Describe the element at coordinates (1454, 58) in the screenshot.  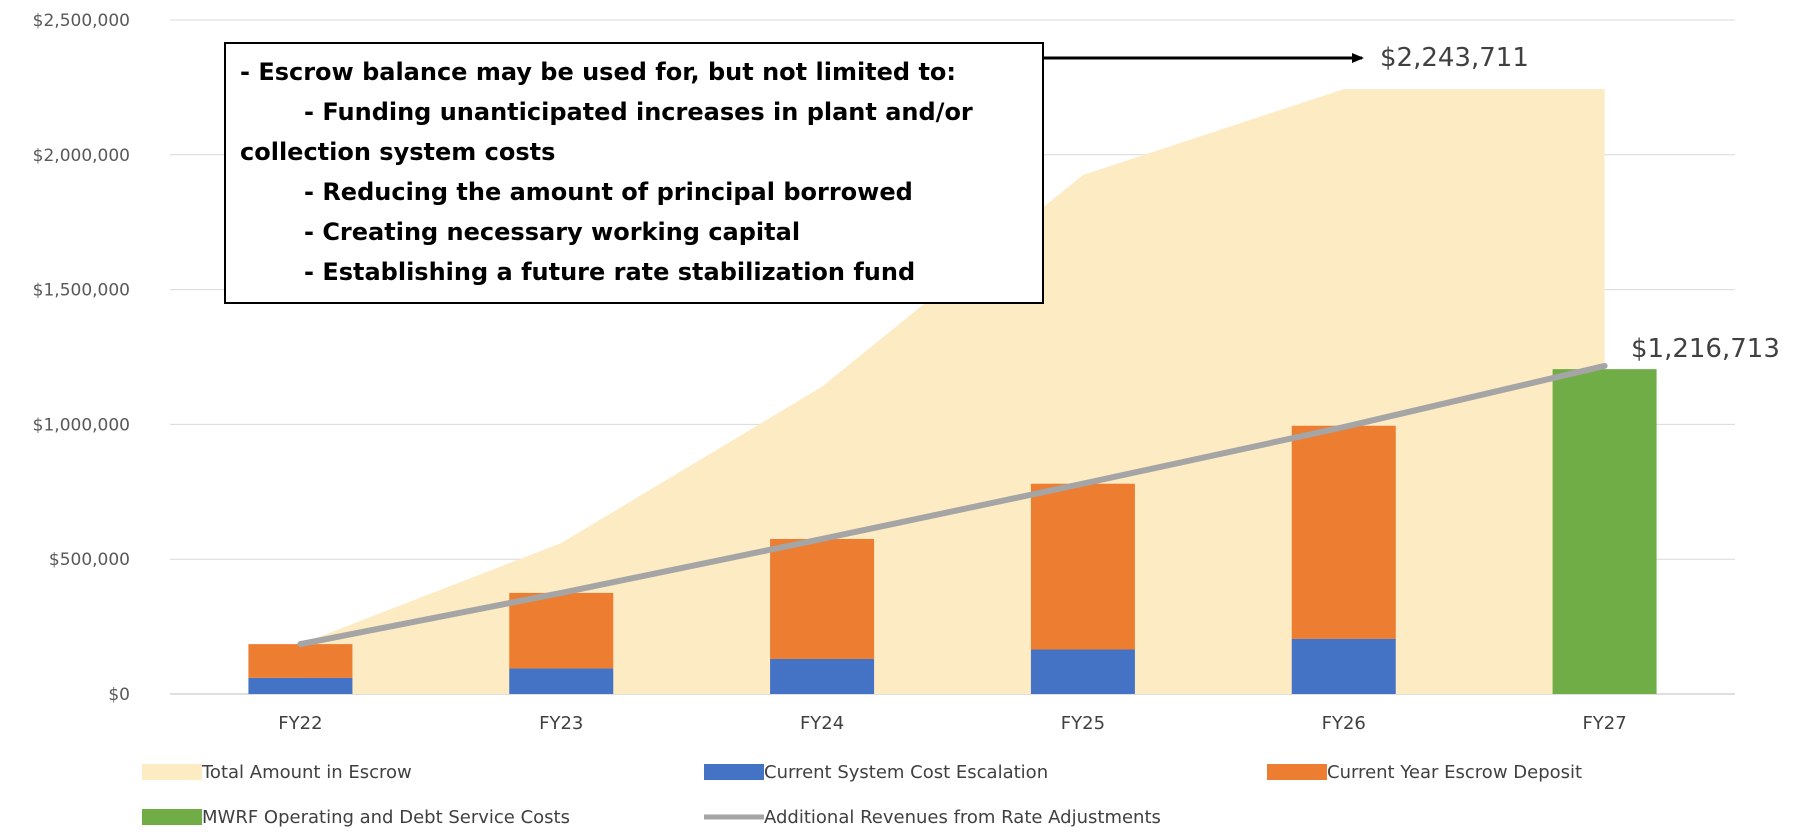
I see `data-label-escrow-peak: $2,243,711` at that location.